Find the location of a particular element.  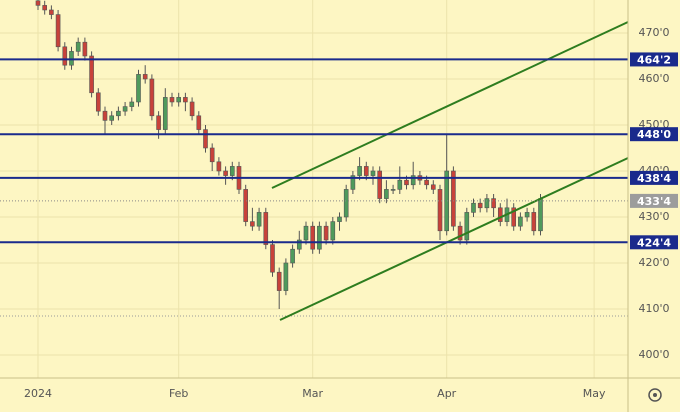

icon-ring is located at coordinates (655, 395).